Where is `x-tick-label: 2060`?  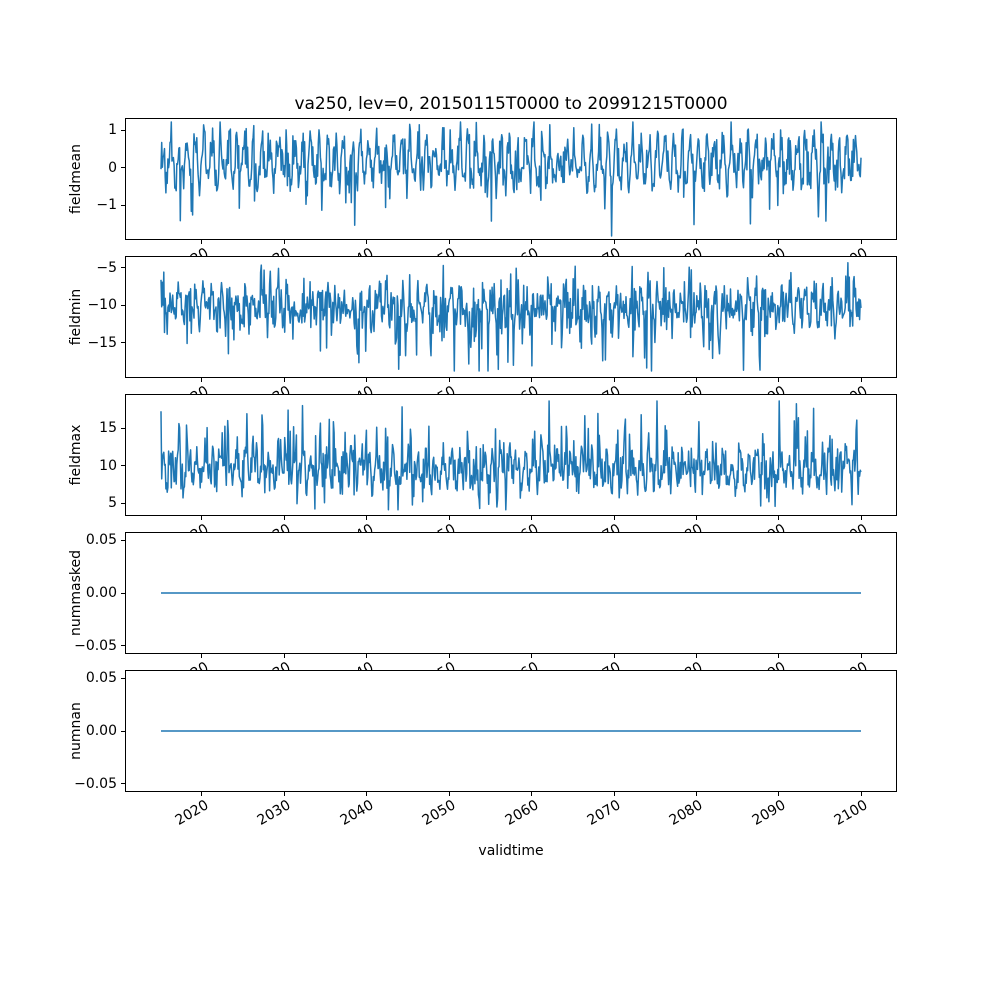
x-tick-label: 2060 is located at coordinates (522, 813).